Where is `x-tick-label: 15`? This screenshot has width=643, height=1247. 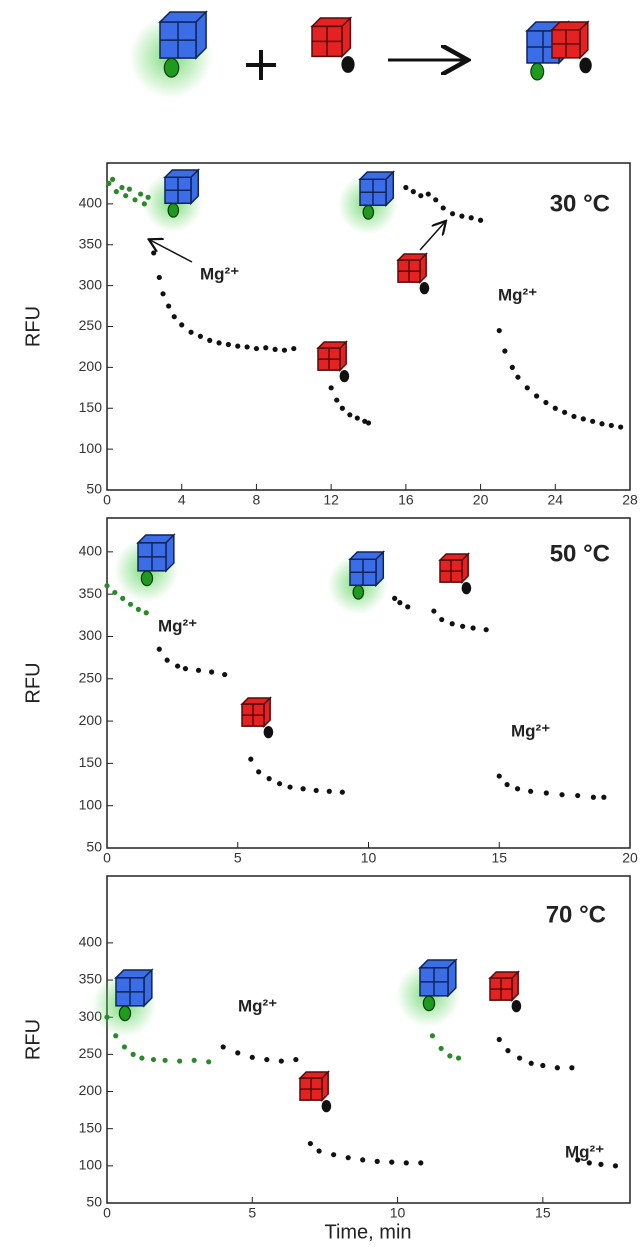
x-tick-label: 15 is located at coordinates (543, 1213).